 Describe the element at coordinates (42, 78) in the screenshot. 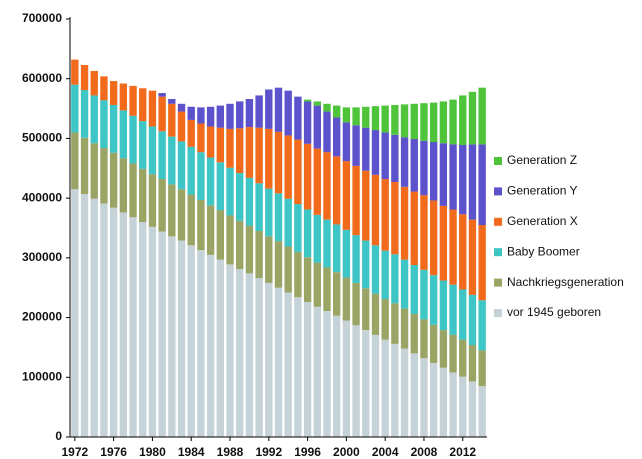

I see `y-tick-label: 600000` at that location.